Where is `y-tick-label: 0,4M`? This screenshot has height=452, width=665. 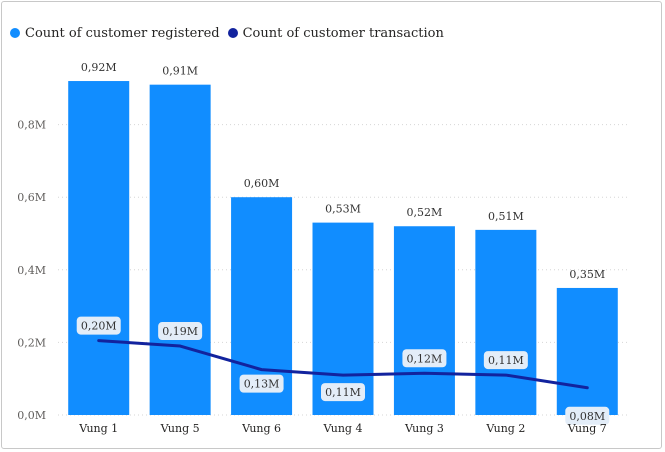
y-tick-label: 0,4M is located at coordinates (31, 270).